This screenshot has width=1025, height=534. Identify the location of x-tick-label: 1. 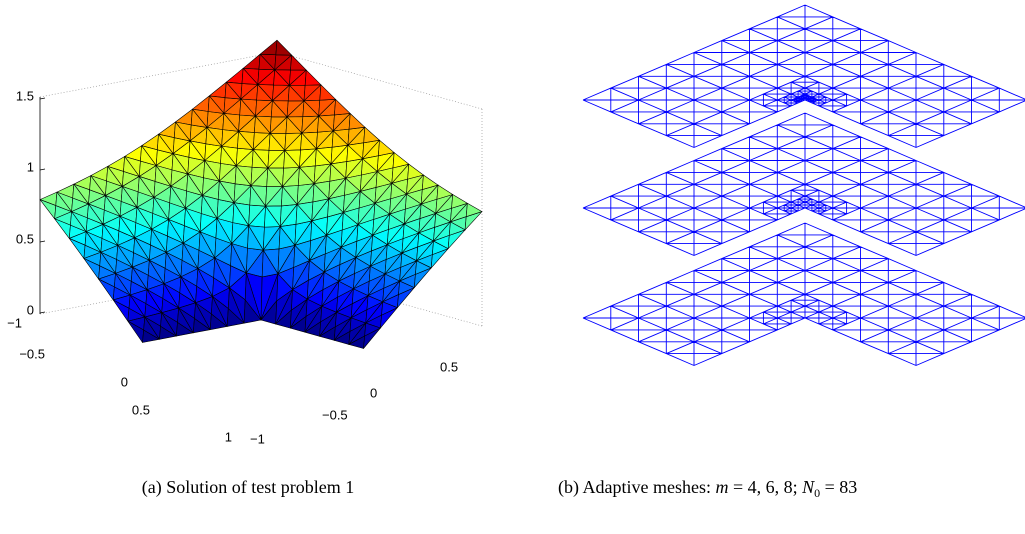
(228, 436).